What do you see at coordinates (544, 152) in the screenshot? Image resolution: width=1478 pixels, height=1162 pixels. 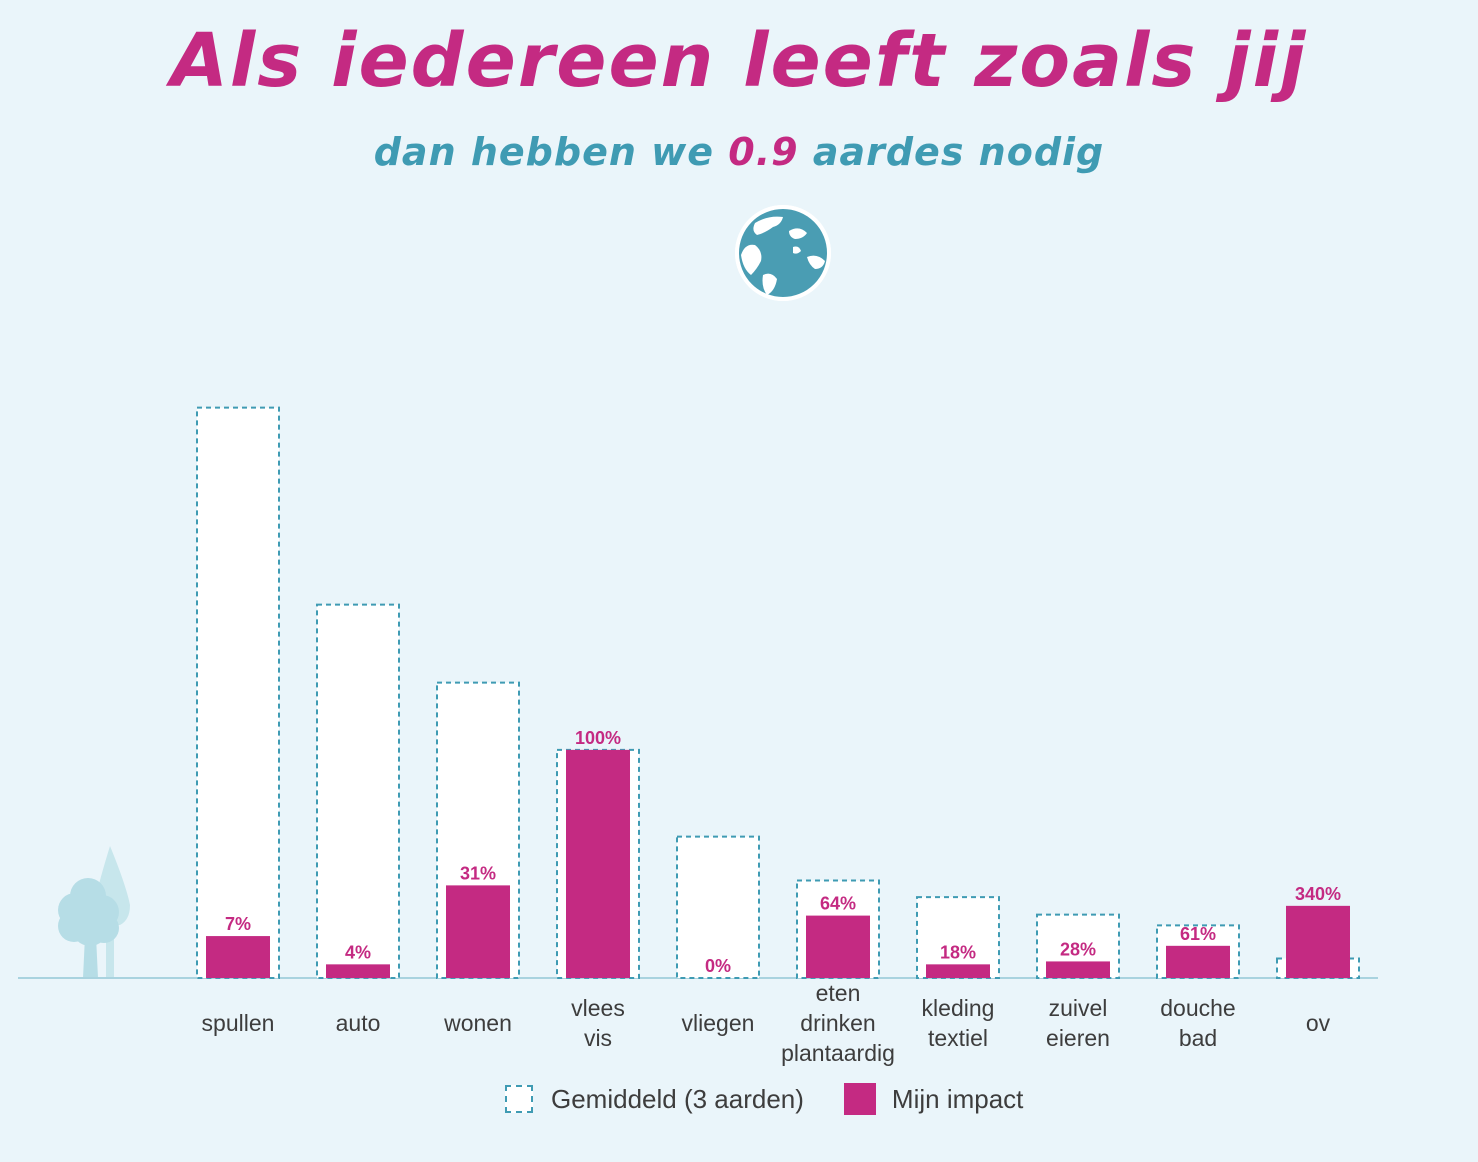 I see `subtitle-prefix: dan hebben we` at bounding box center [544, 152].